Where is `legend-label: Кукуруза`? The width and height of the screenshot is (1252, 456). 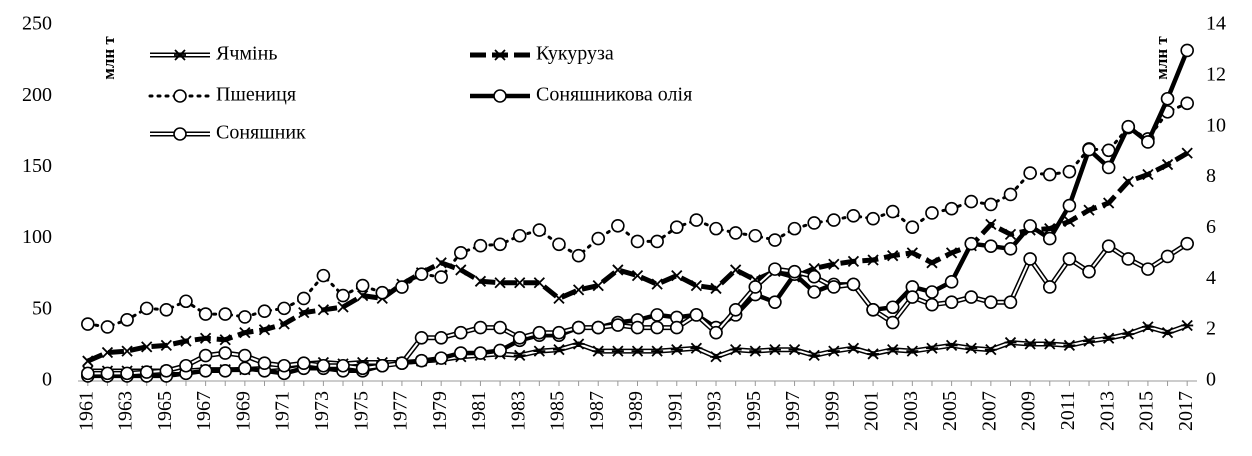
legend-label: Кукуруза is located at coordinates (575, 54).